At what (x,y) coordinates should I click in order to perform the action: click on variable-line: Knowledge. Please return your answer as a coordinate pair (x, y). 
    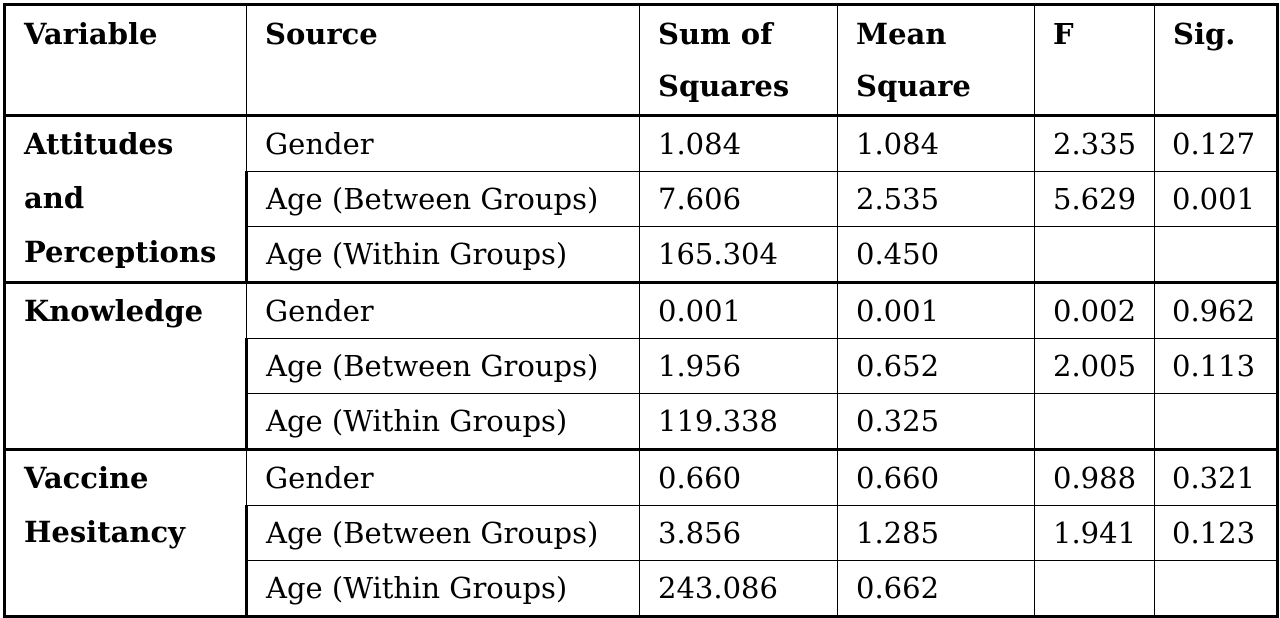
    Looking at the image, I should click on (114, 311).